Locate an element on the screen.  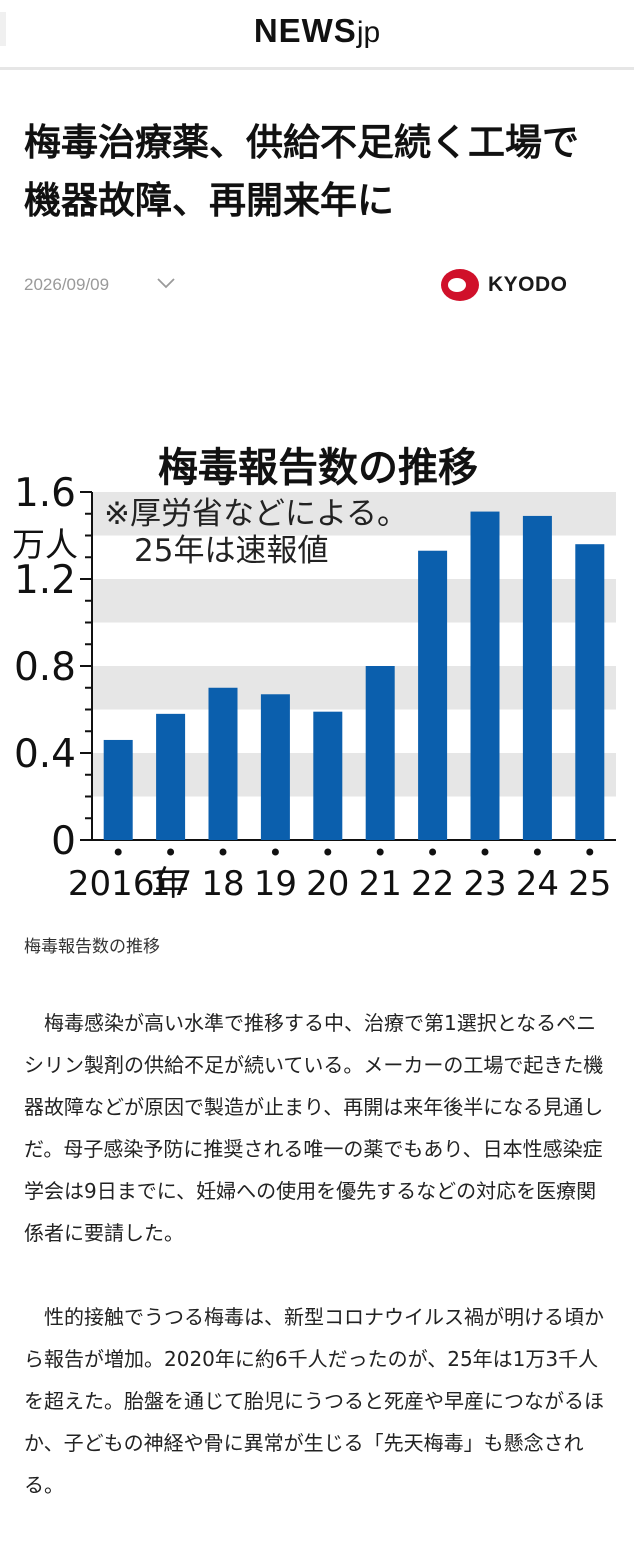
source-name: KYODO is located at coordinates (528, 284).